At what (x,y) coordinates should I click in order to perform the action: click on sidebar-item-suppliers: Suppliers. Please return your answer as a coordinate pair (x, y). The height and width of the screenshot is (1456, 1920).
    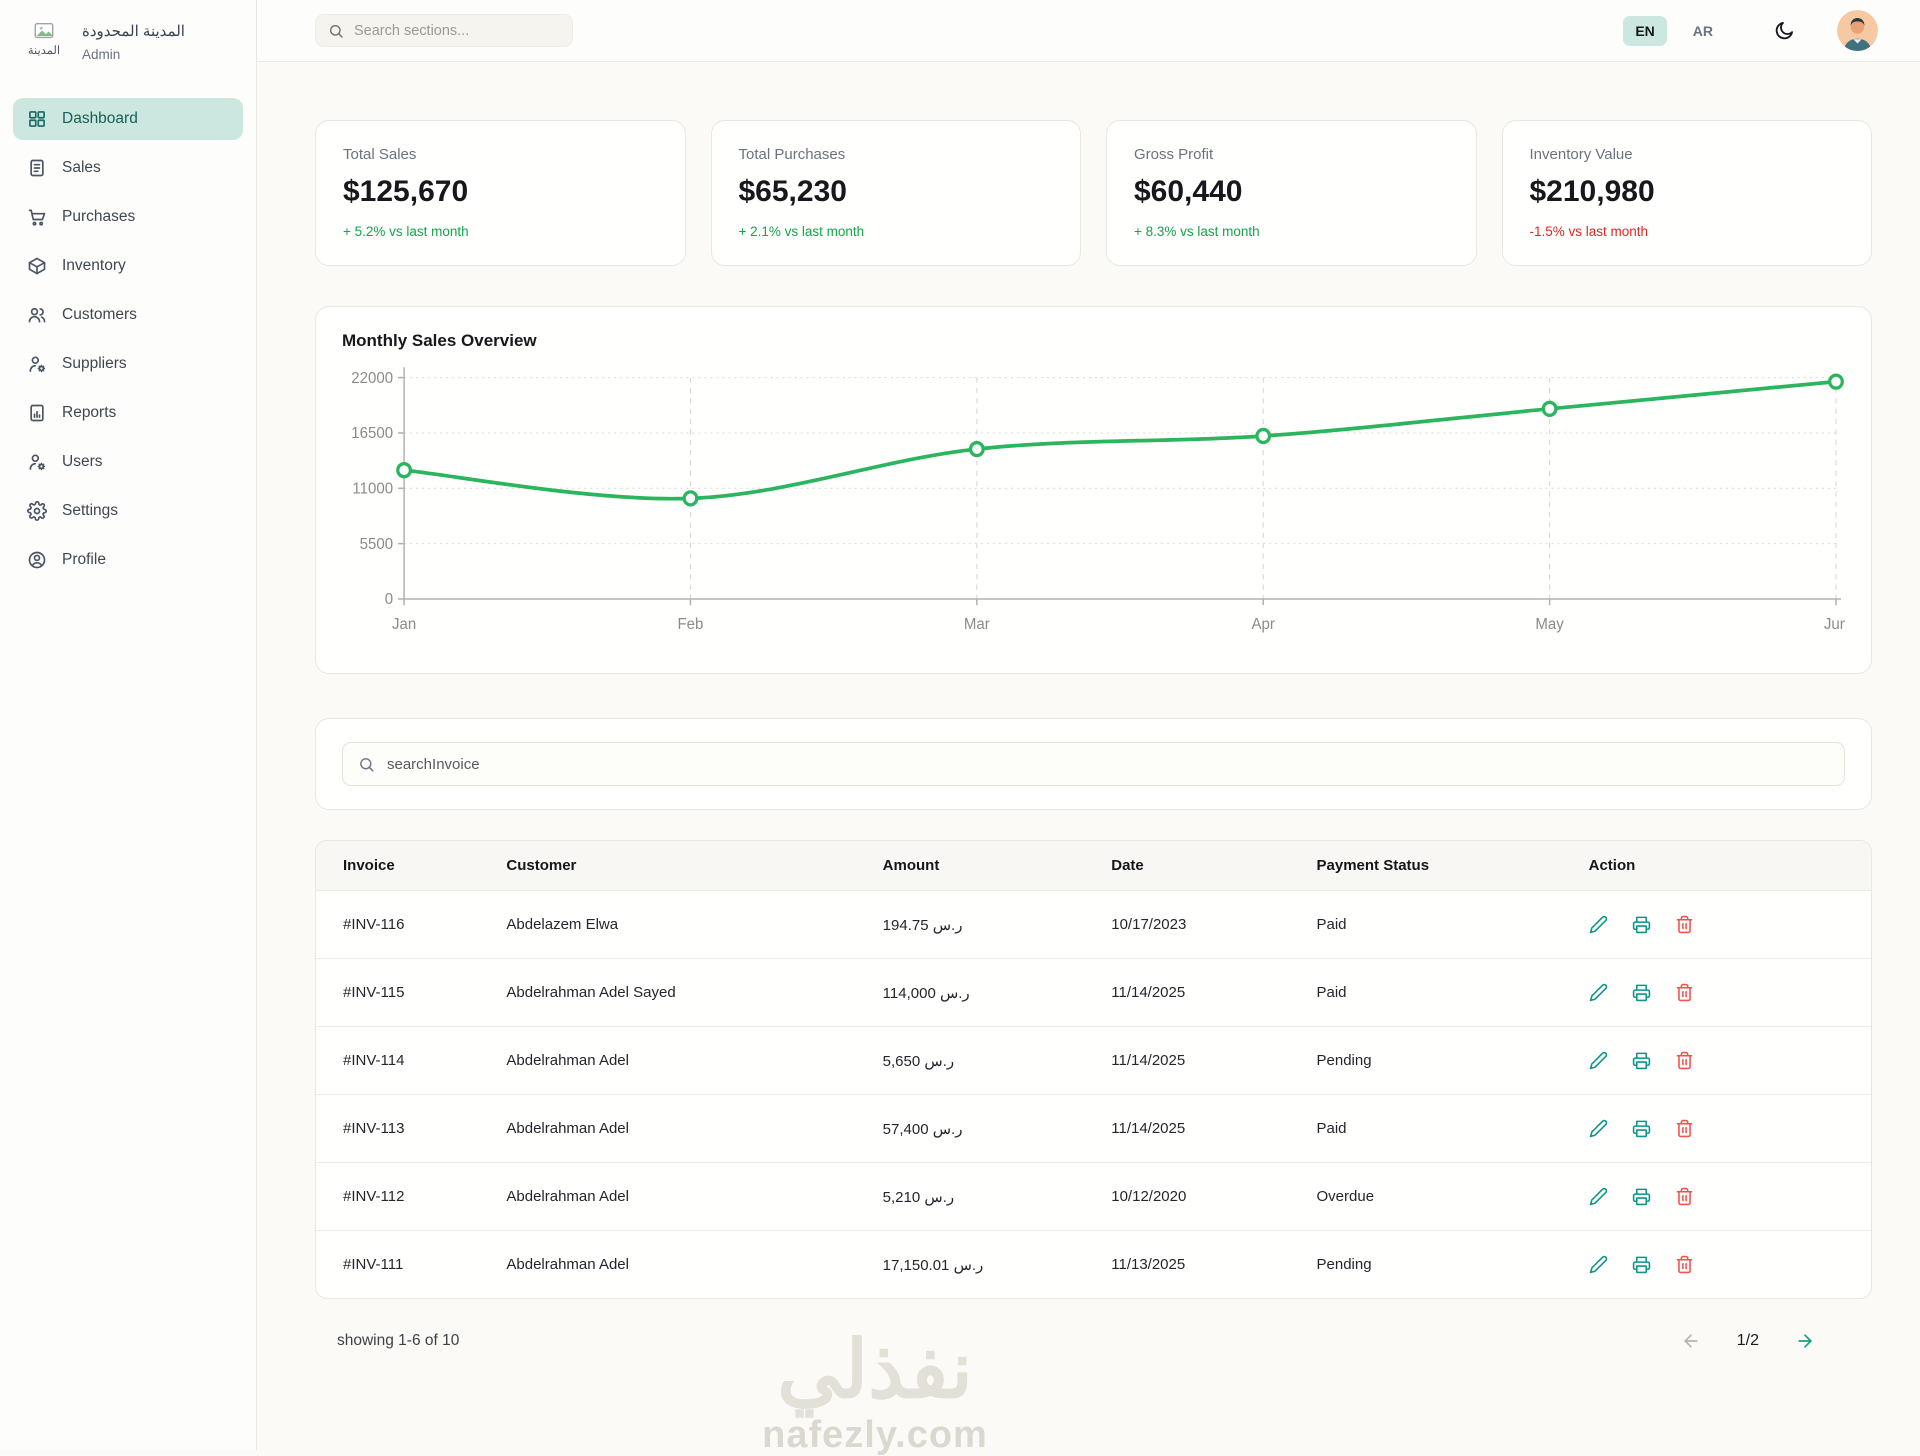
    Looking at the image, I should click on (128, 364).